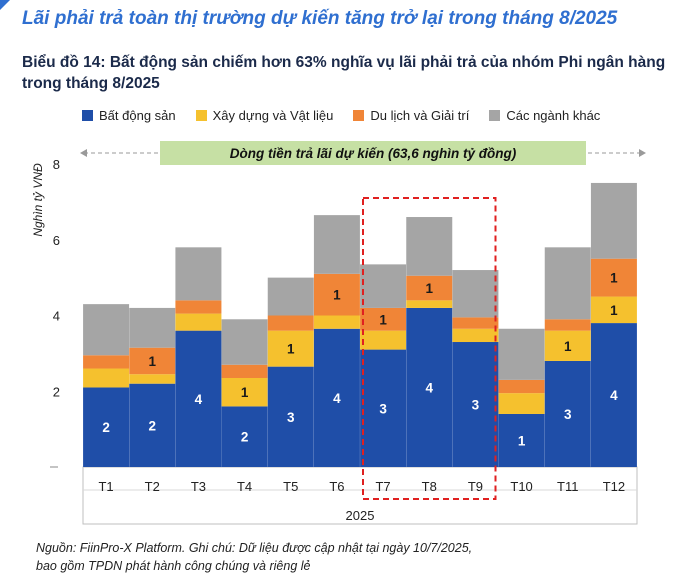 The image size is (700, 581). I want to click on legend-item-cac-nganh-khac: Các ngành khác, so click(544, 115).